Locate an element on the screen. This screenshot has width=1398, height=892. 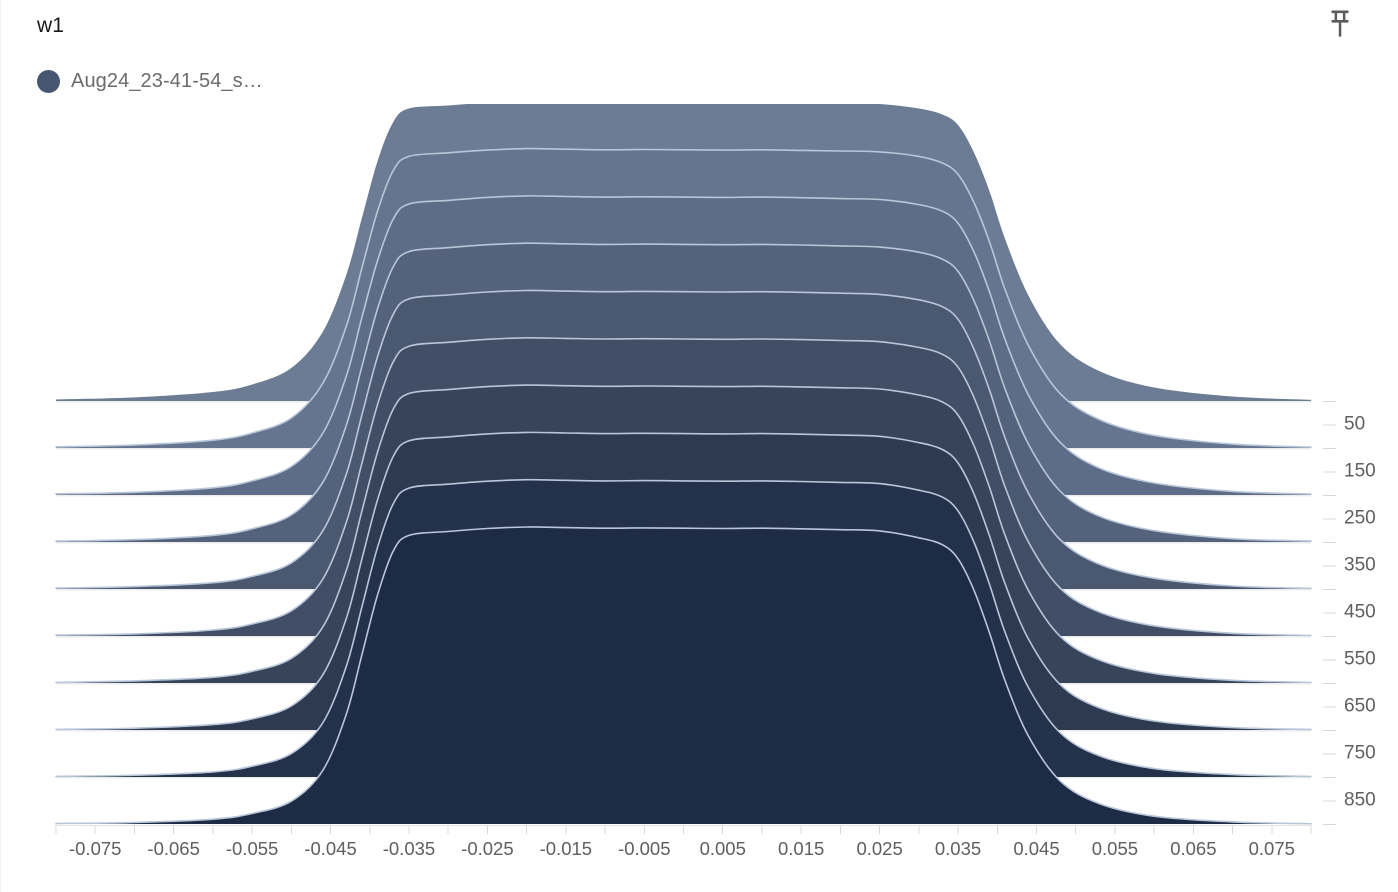
x-axis-label: 0.075 is located at coordinates (1272, 848).